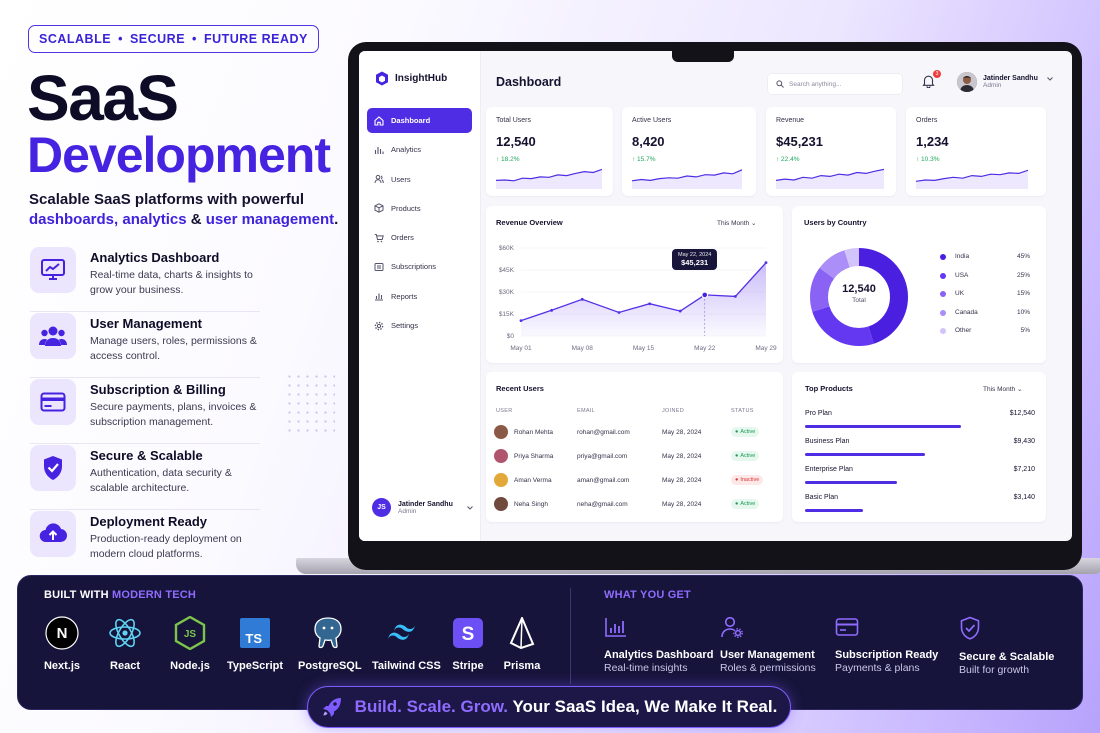  Describe the element at coordinates (125, 643) in the screenshot. I see `tech-item: React` at that location.